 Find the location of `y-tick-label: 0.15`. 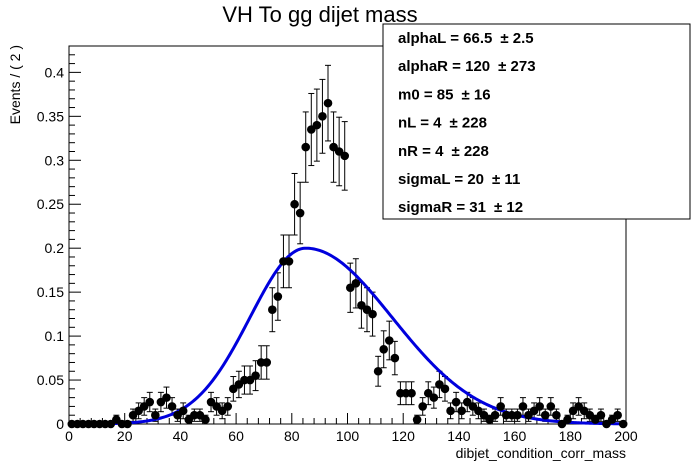

y-tick-label: 0.15 is located at coordinates (50, 292).